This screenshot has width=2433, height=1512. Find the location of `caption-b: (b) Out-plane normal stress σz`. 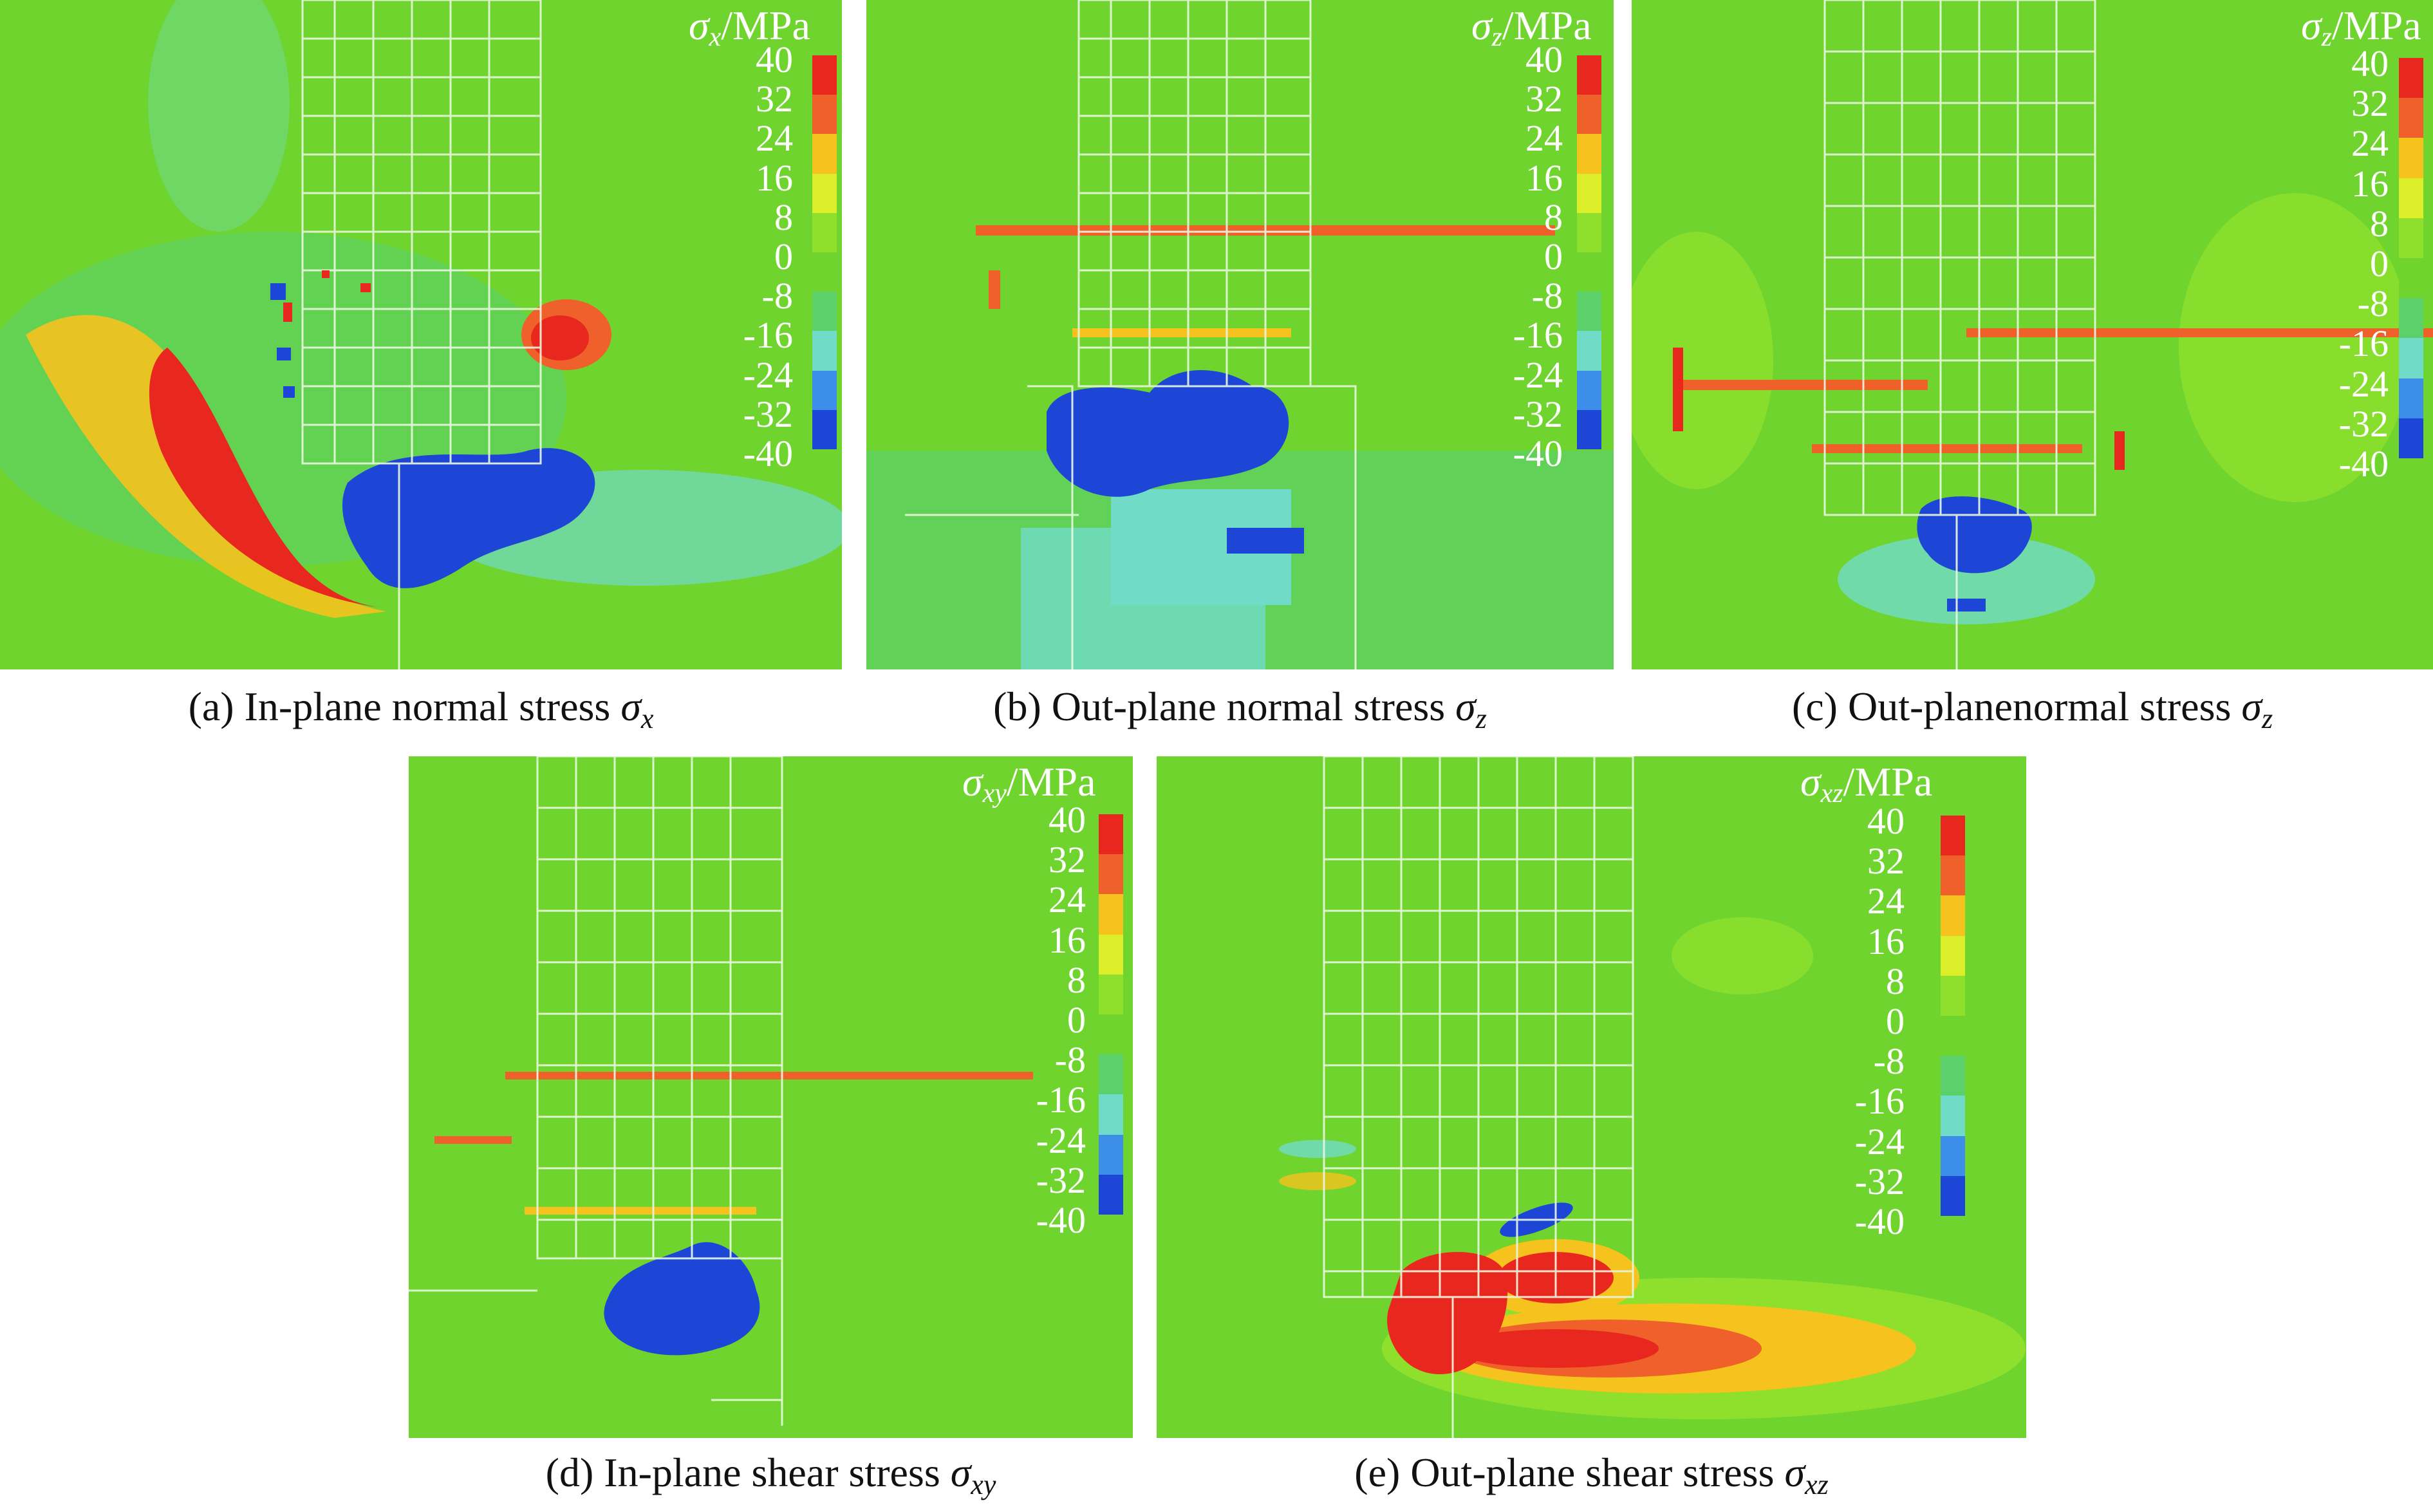

caption-b: (b) Out-plane normal stress σz is located at coordinates (1240, 709).